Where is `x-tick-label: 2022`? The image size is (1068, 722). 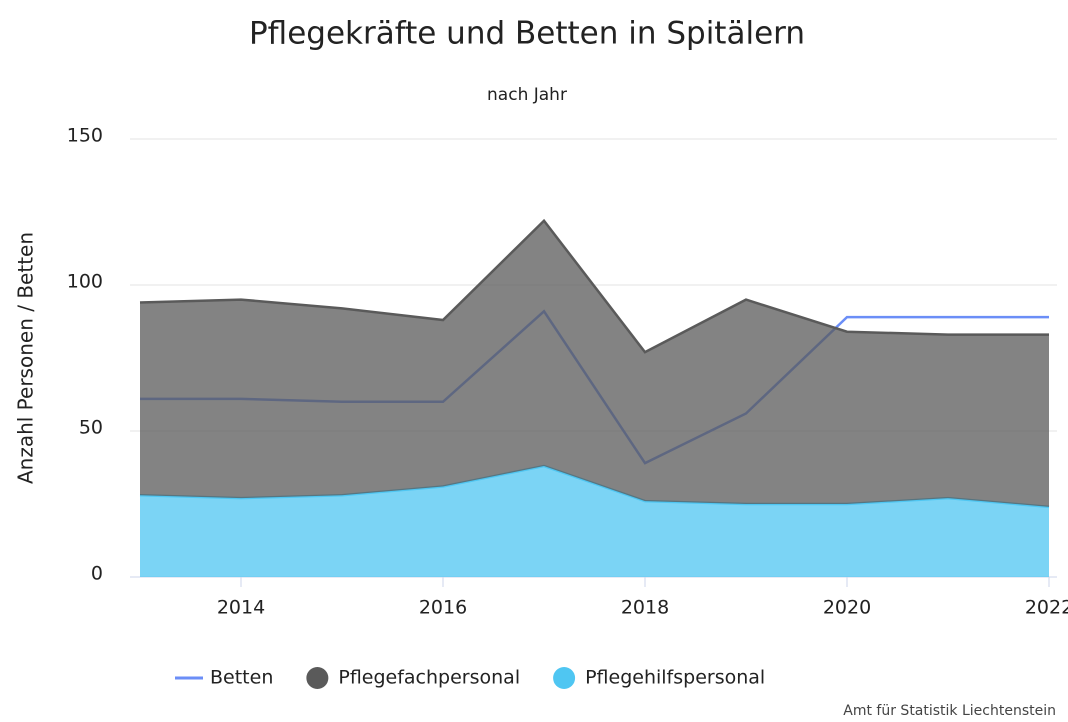
x-tick-label: 2022 is located at coordinates (1046, 608).